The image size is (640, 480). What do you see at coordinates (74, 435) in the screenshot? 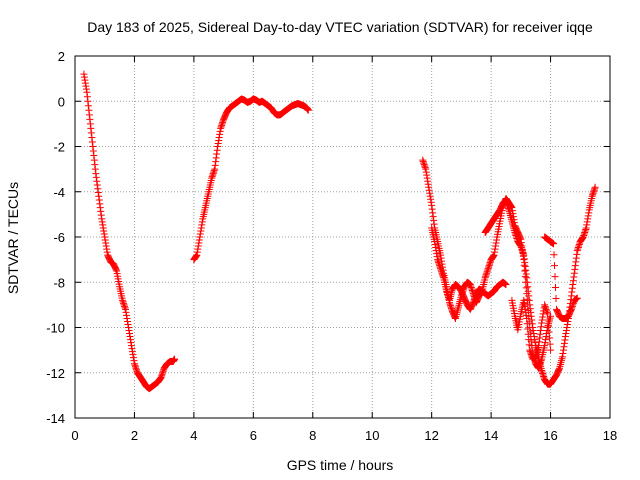
I see `x-tick-label: 0` at bounding box center [74, 435].